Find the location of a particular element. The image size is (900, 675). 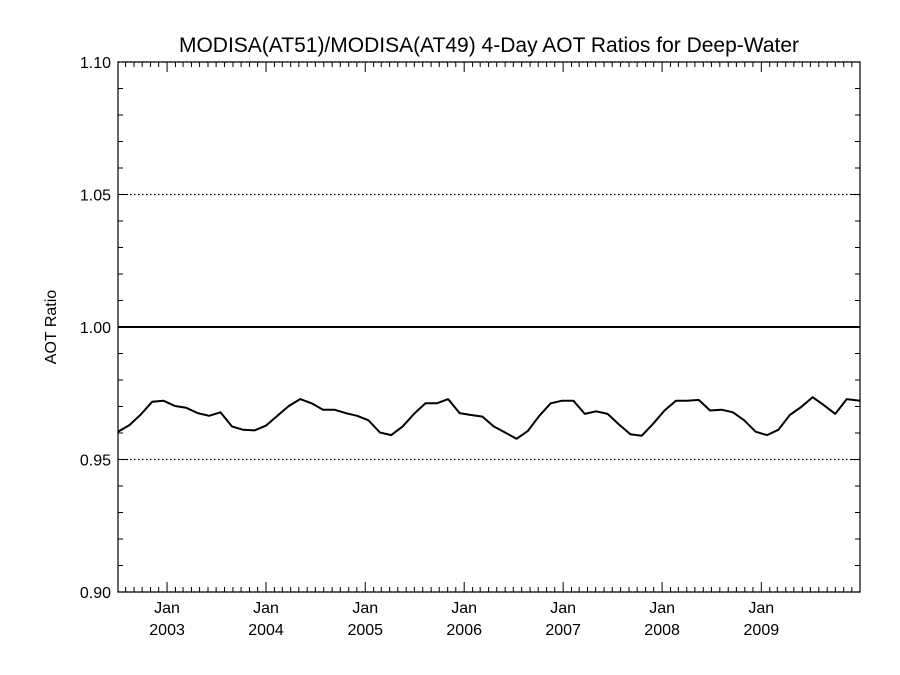

x-tick-year-2005: 2005 is located at coordinates (365, 630).